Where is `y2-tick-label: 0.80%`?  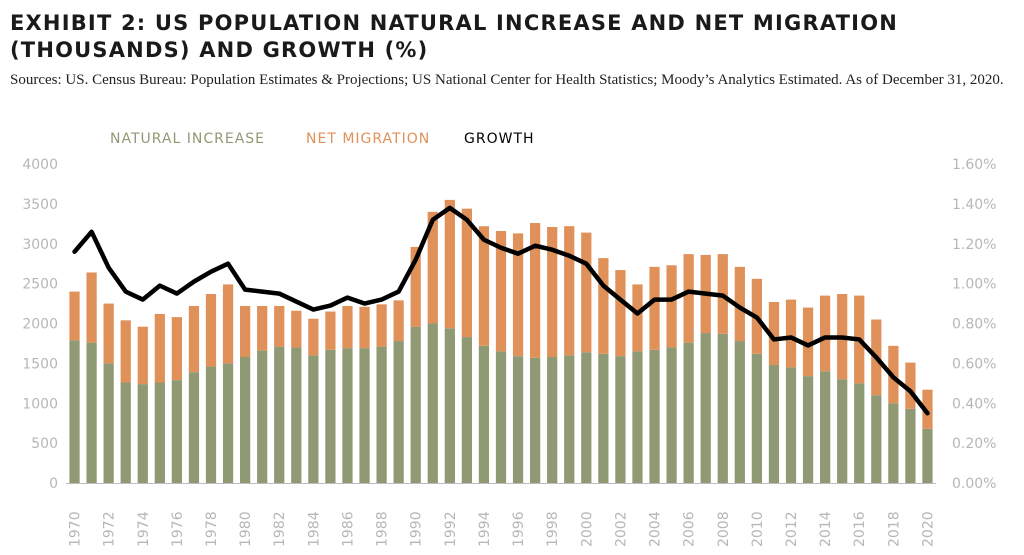 y2-tick-label: 0.80% is located at coordinates (974, 325).